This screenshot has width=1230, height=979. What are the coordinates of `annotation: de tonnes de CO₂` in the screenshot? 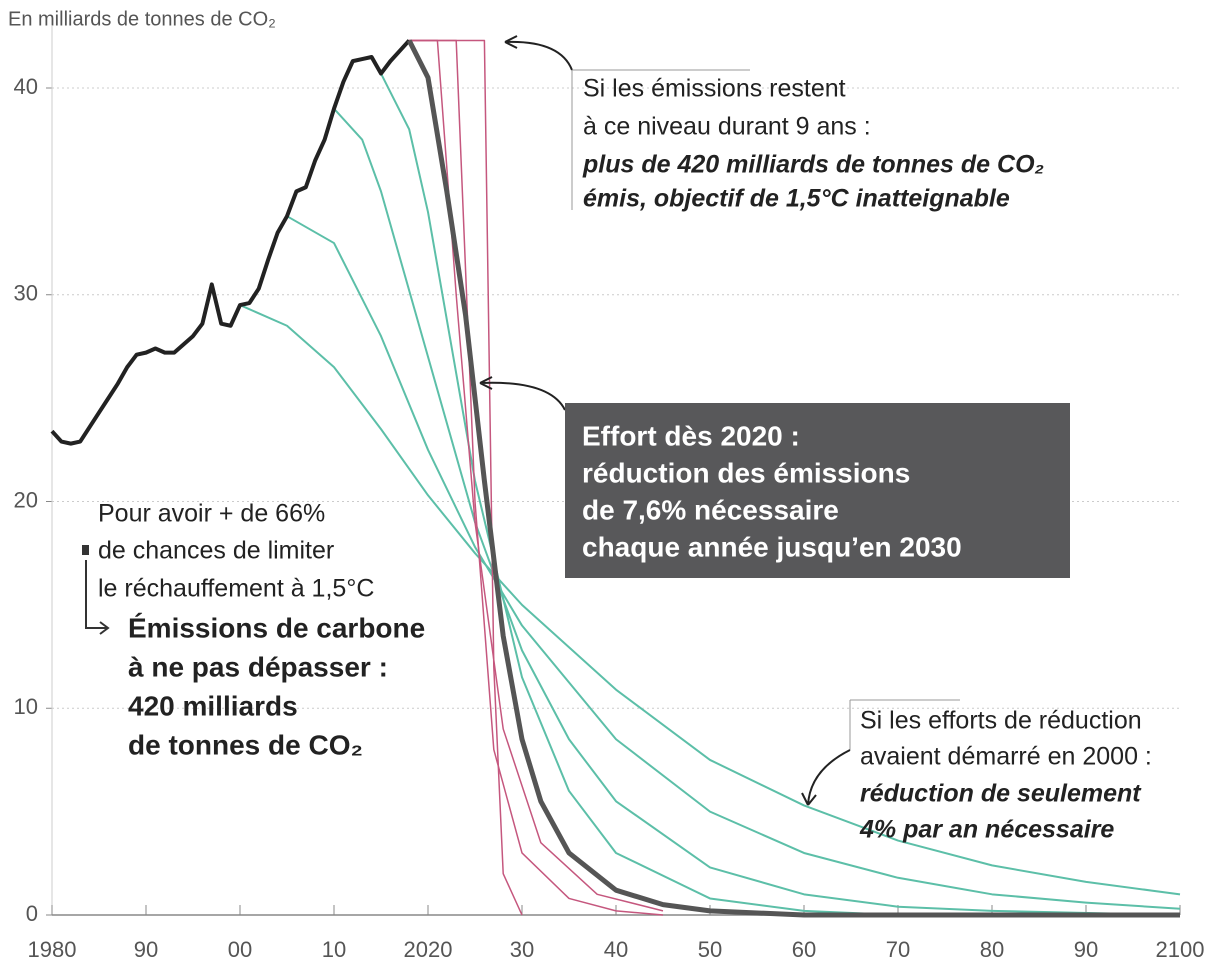 It's located at (245, 744).